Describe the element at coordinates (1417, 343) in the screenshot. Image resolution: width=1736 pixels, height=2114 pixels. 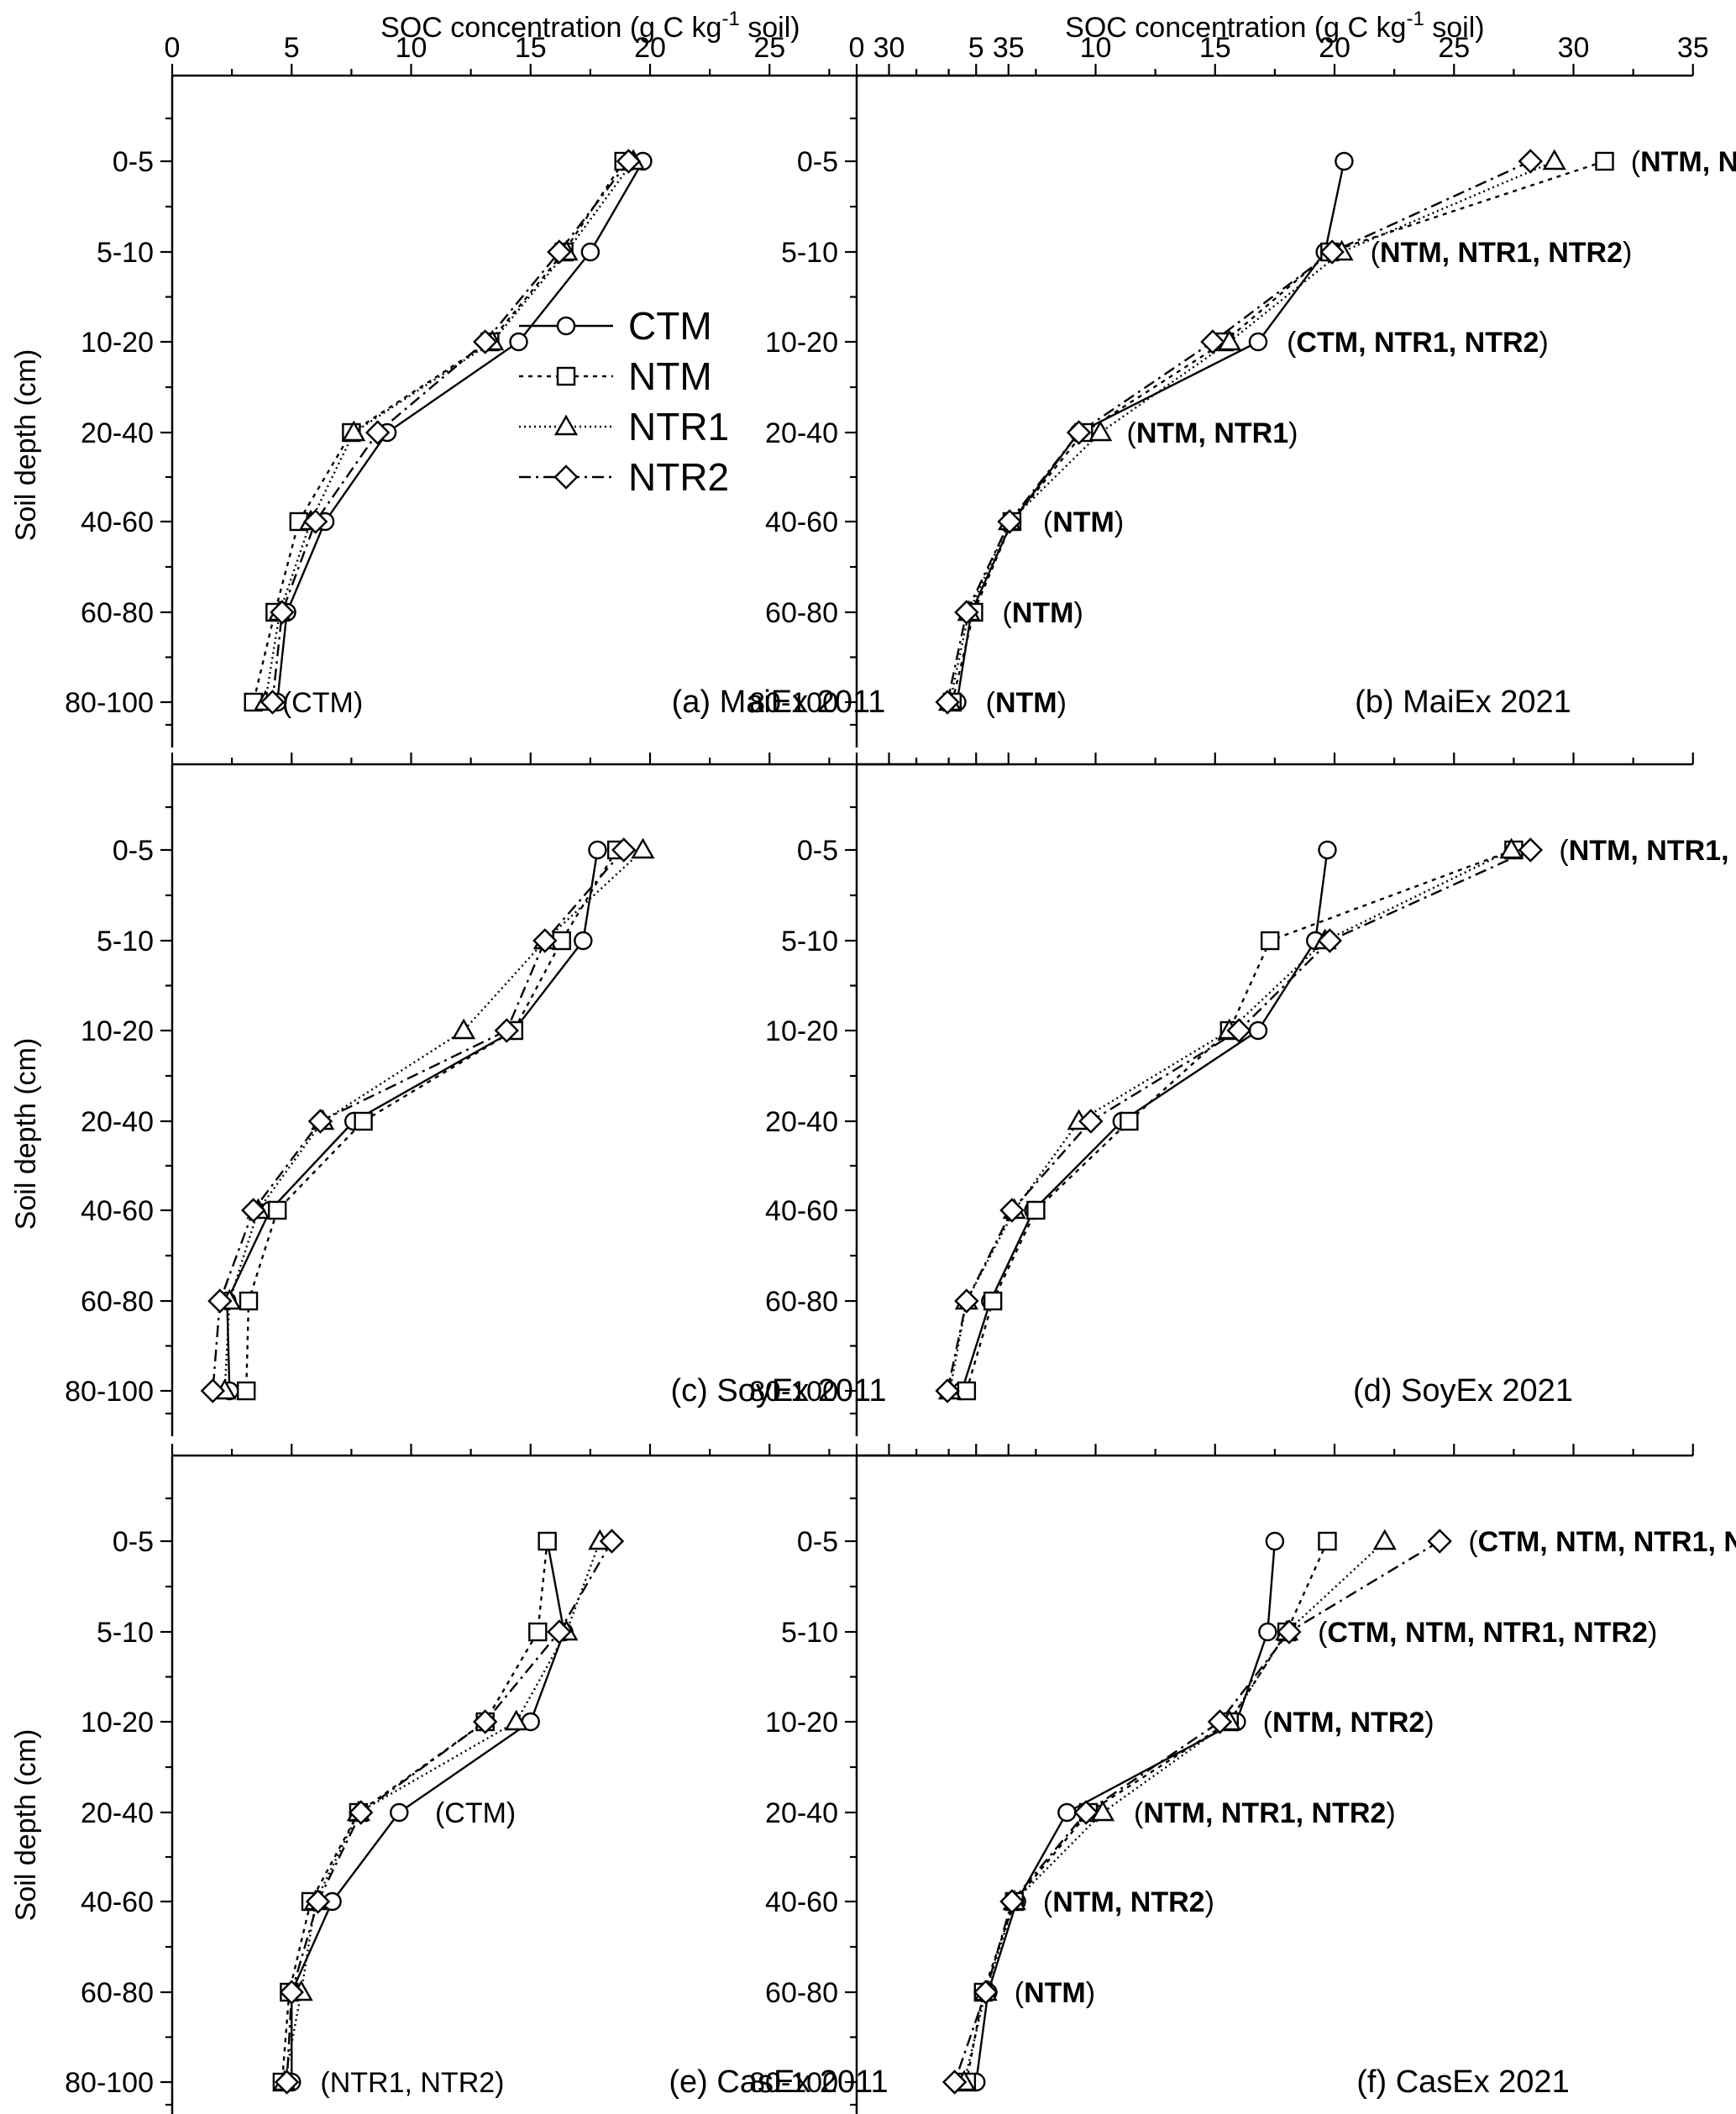
I see `annotation-bold-text: CTM, NTR1, NTR2` at that location.